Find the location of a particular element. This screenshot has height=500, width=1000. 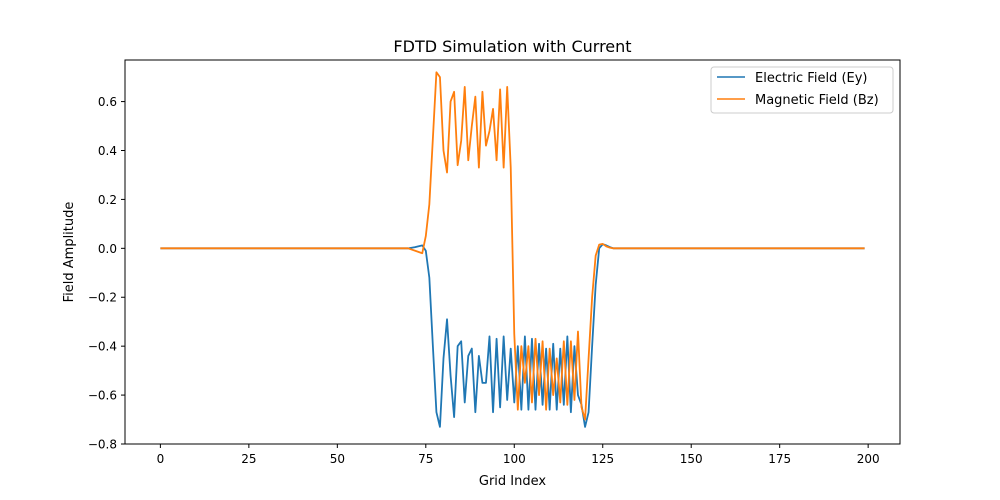

x-tick-label: 125 is located at coordinates (602, 459).